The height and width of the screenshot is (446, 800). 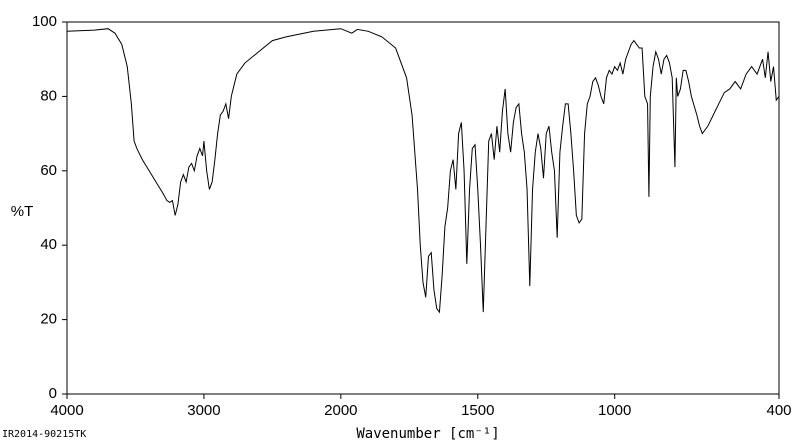 What do you see at coordinates (66, 410) in the screenshot?
I see `x-tick-label: 4000` at bounding box center [66, 410].